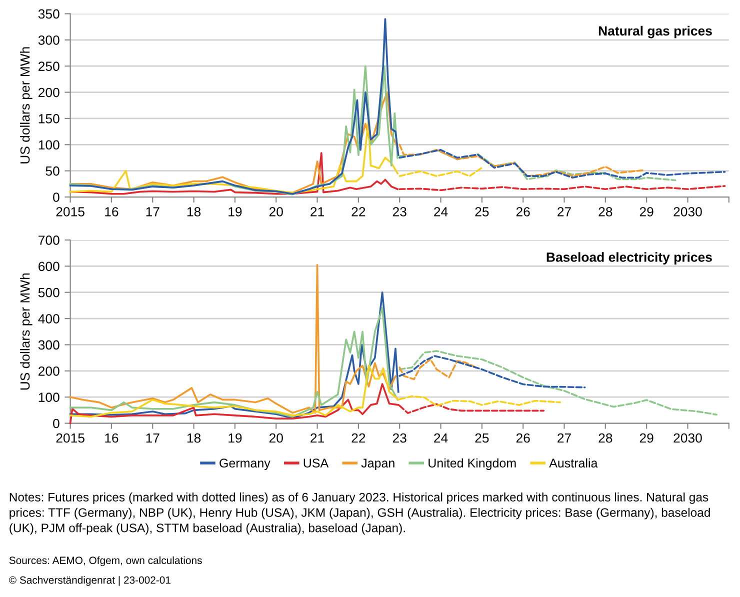  What do you see at coordinates (360, 513) in the screenshot?
I see `text: Notes: Futures prices (marked with dotted lines) as of 6 January 2023. Historical prices marked with continuous lines. Natural gas prices: TTF (Germany), NBP (UK), Henry Hub (USA), JKM (Japan), GSH (Australia). Electricity prices: Base (Germany), baseload (UK), PJM off-peak (USA), STTM baseload (Australia), baseload (Japan).` at bounding box center [360, 513].